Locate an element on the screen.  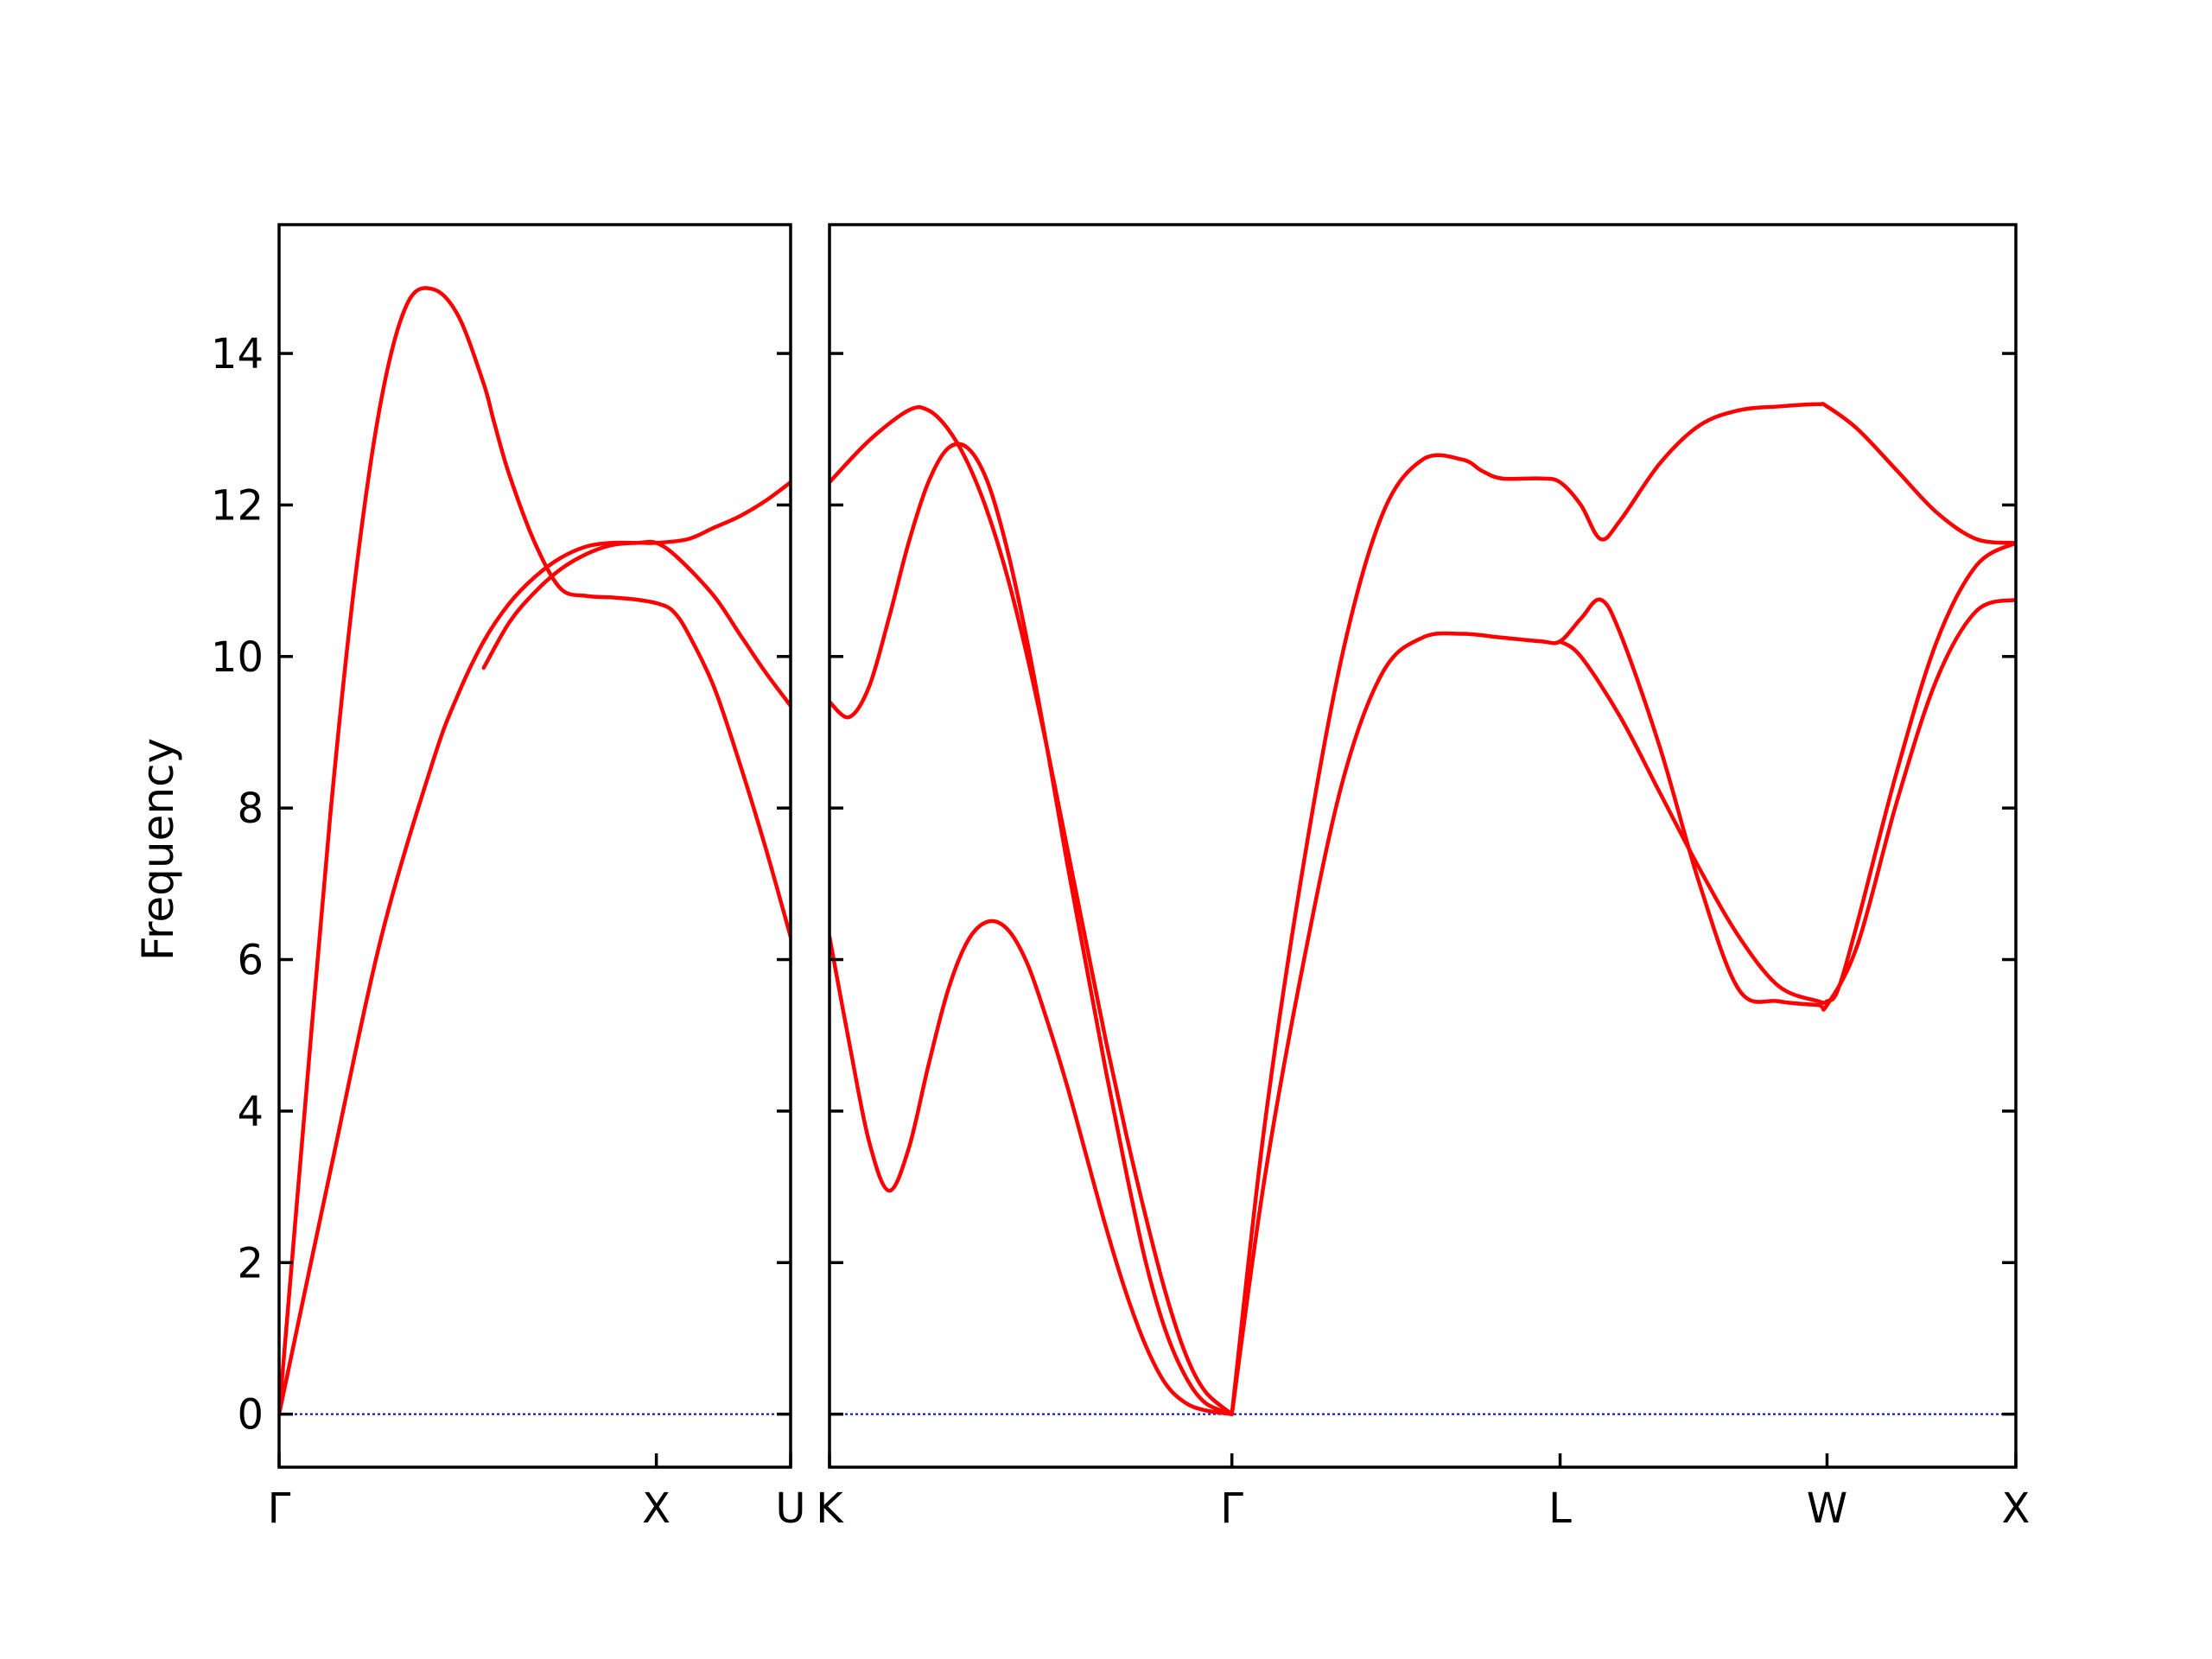
y-axis-label: Frequency is located at coordinates (158, 849).